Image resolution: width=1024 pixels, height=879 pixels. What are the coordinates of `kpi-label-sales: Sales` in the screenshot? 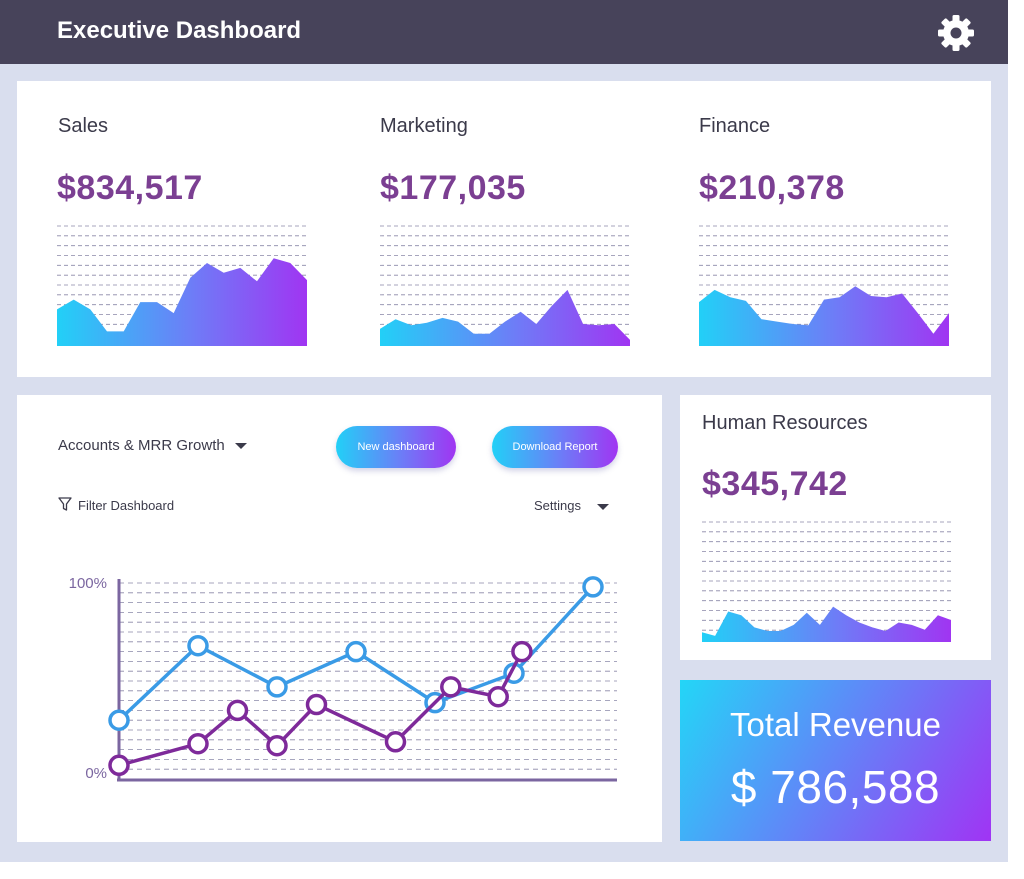 It's located at (83, 126).